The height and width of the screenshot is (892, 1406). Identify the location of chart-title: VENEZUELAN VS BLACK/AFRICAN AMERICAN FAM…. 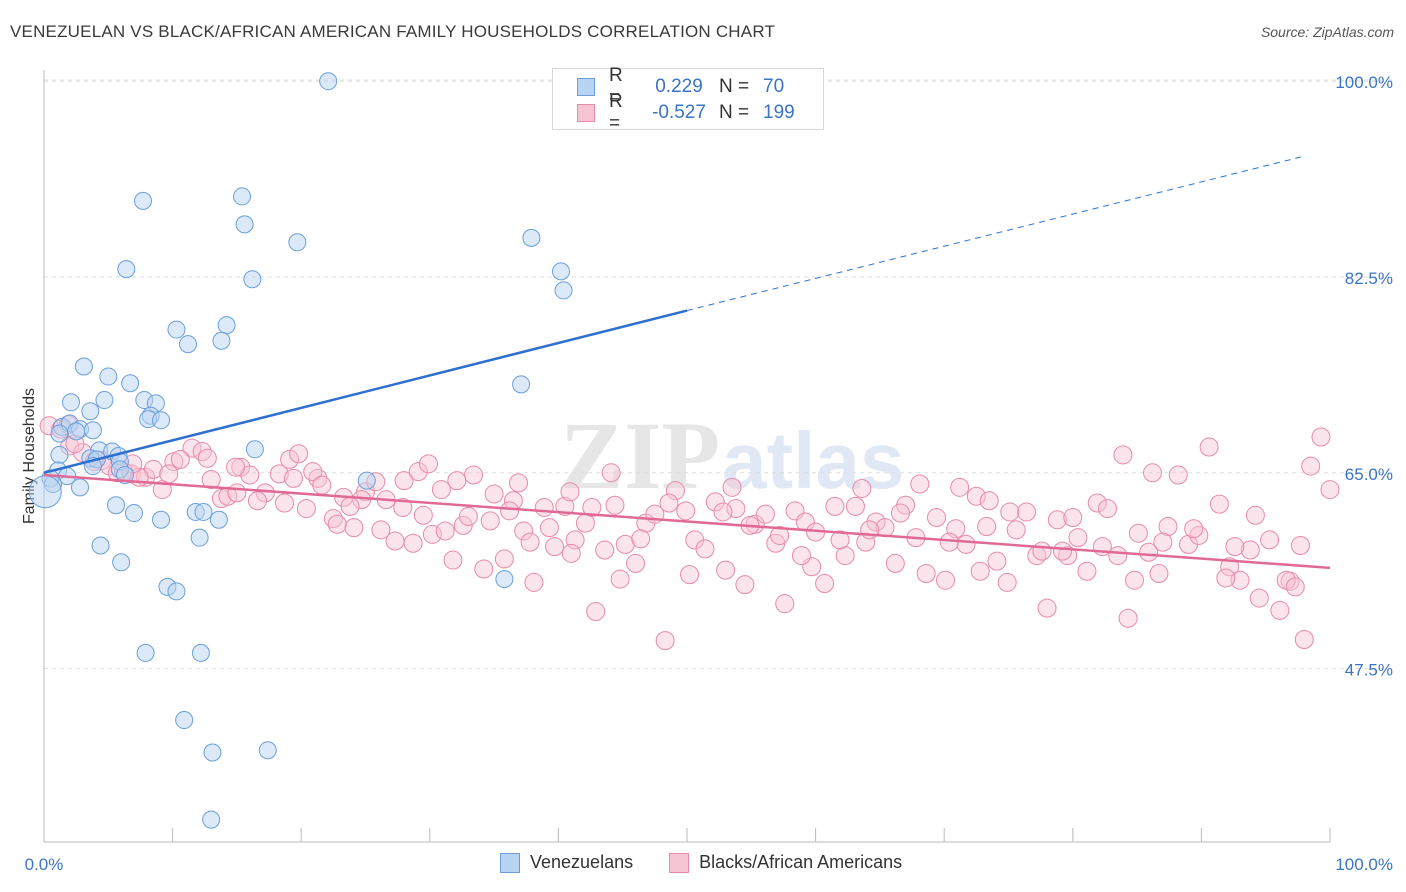
(393, 31).